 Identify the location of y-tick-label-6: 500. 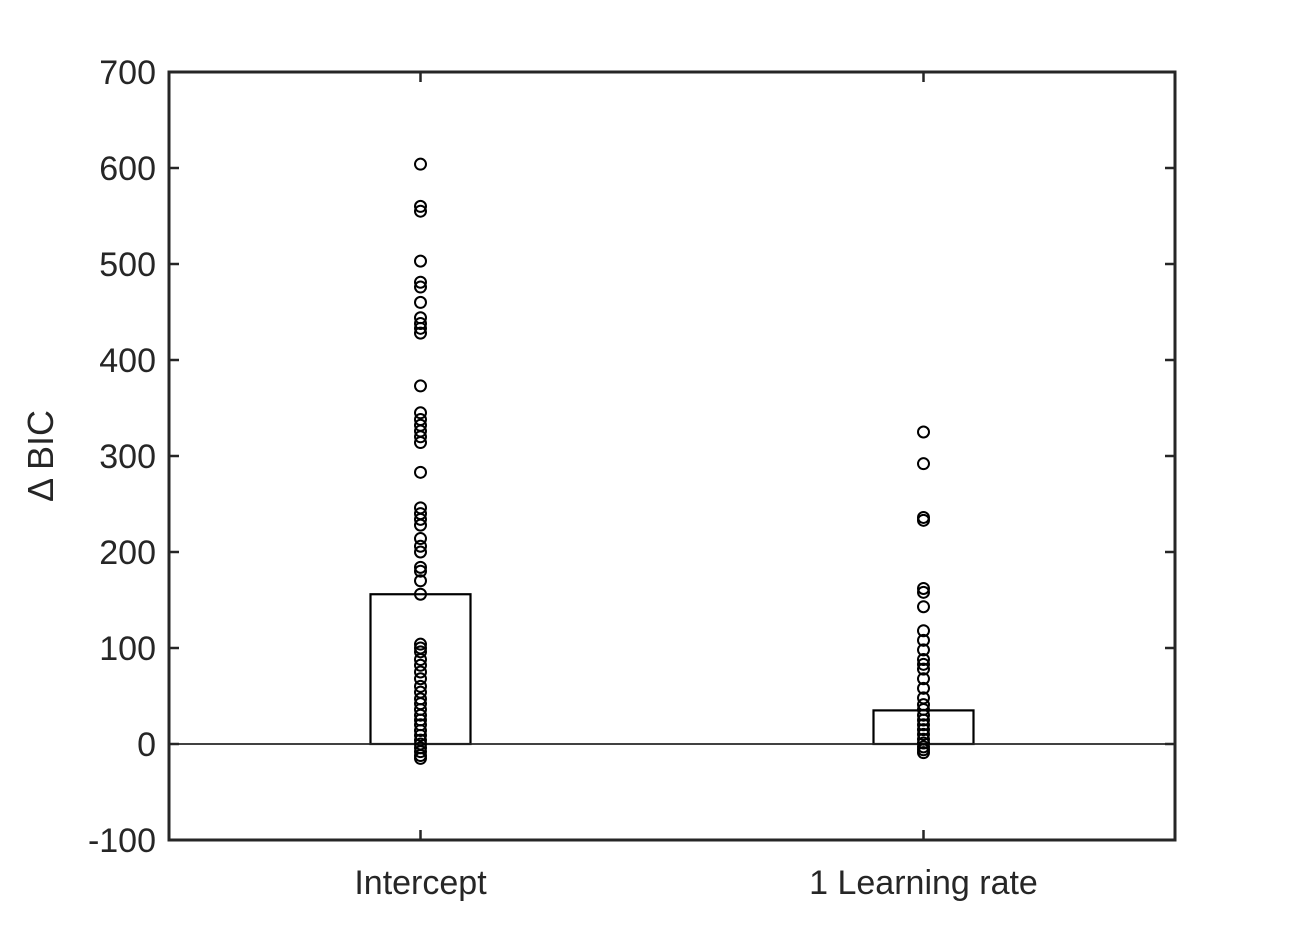
(127, 265).